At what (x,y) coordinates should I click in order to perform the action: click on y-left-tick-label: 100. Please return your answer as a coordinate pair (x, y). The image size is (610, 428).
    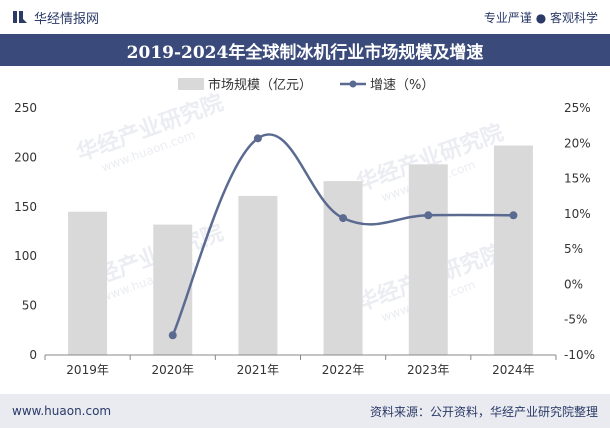
    Looking at the image, I should click on (25, 256).